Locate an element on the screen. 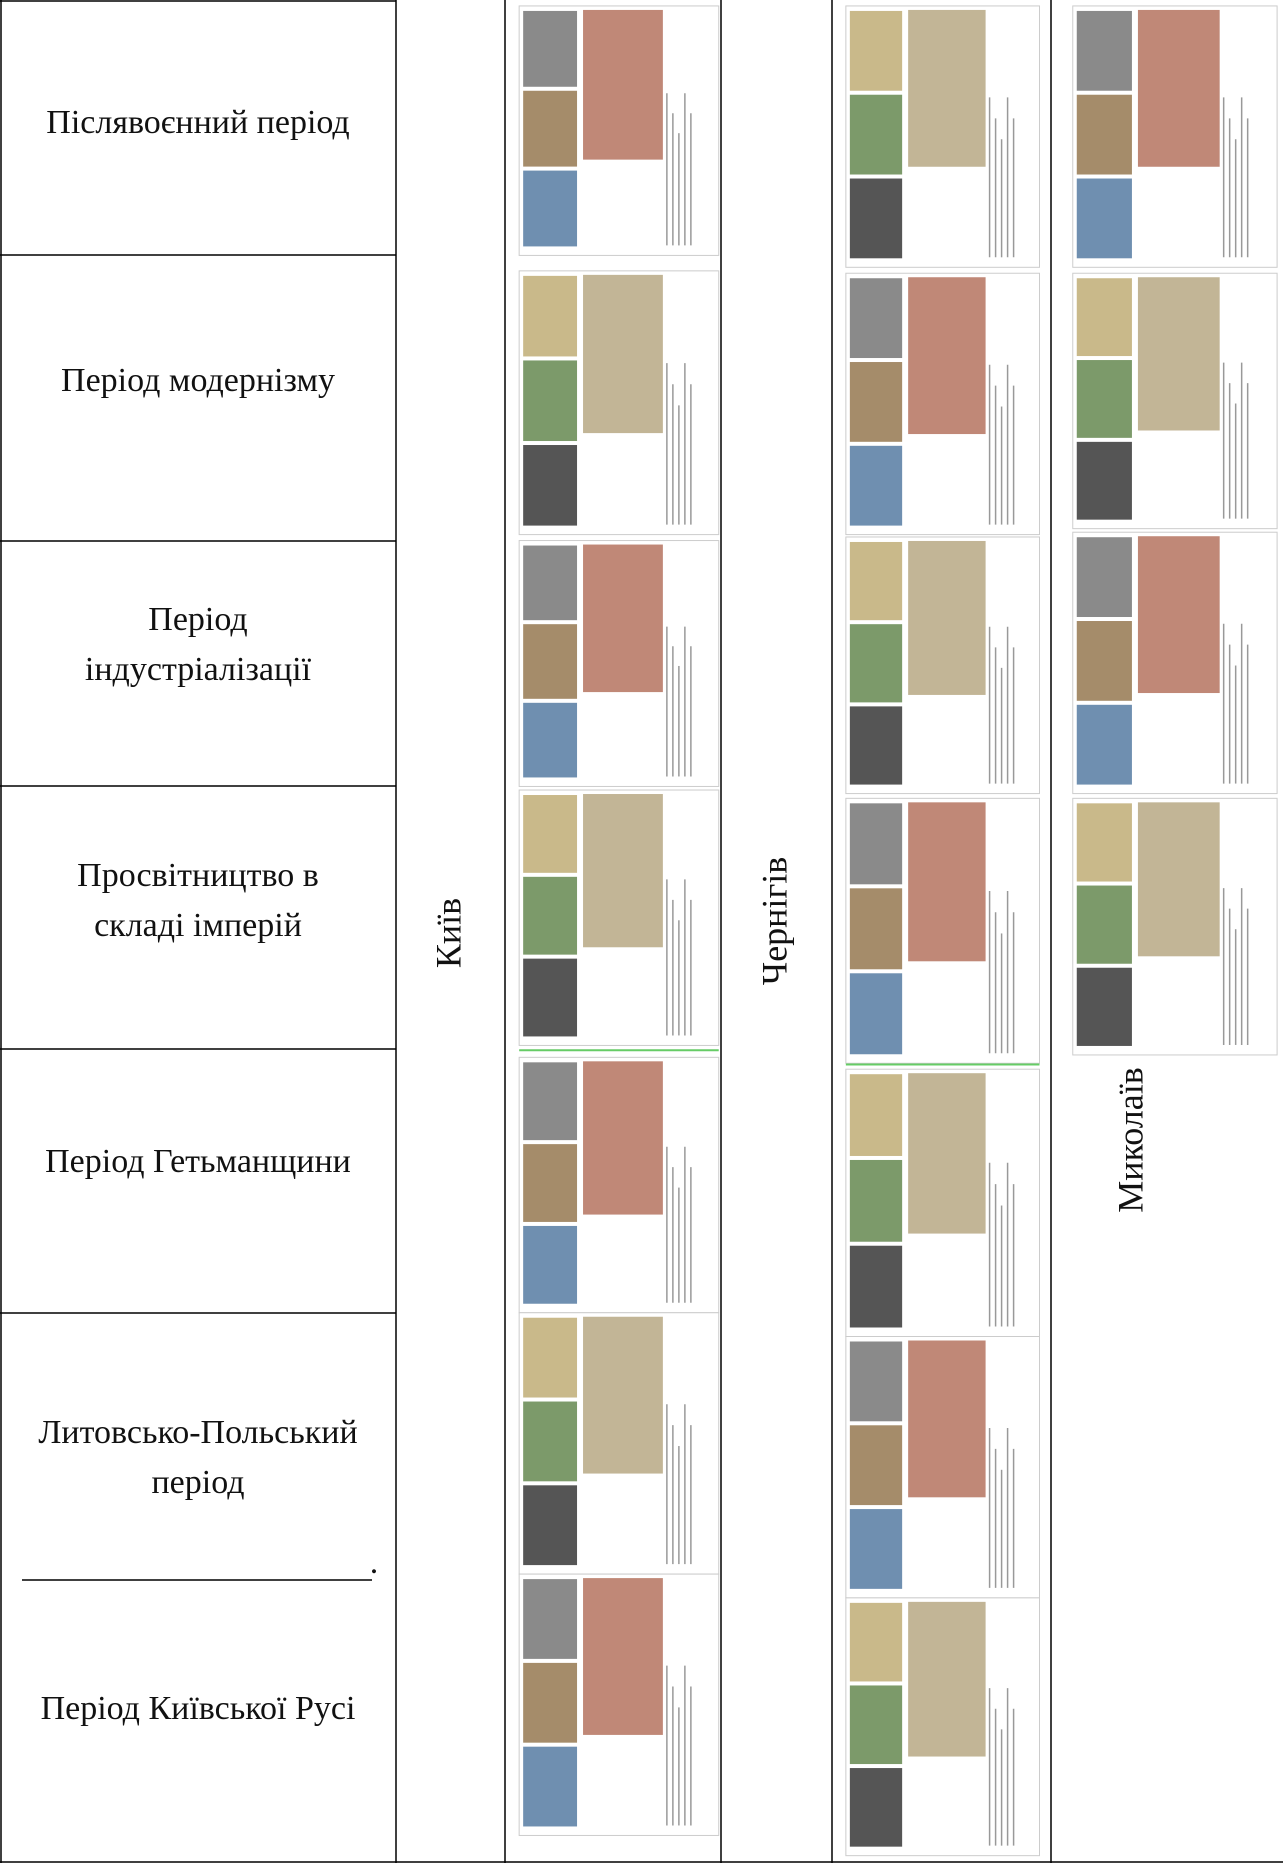  period-label: Період Київської Русі is located at coordinates (198, 1708).